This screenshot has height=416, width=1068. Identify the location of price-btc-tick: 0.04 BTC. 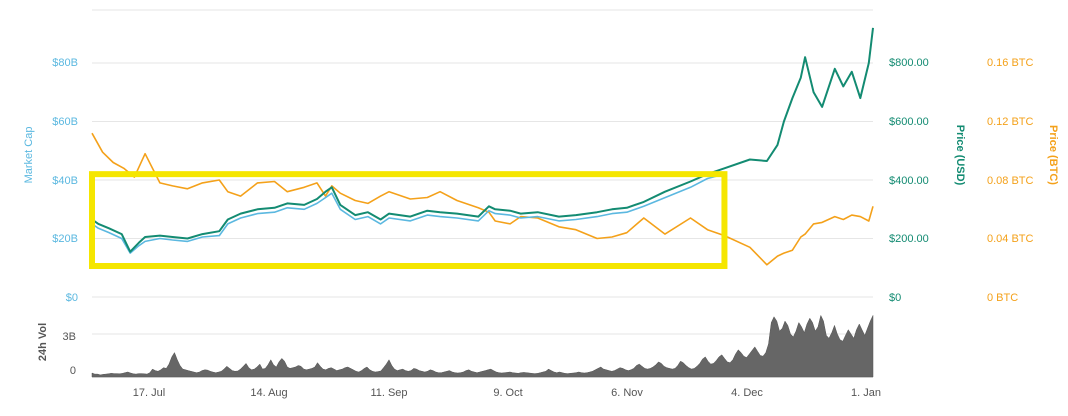
(1010, 239).